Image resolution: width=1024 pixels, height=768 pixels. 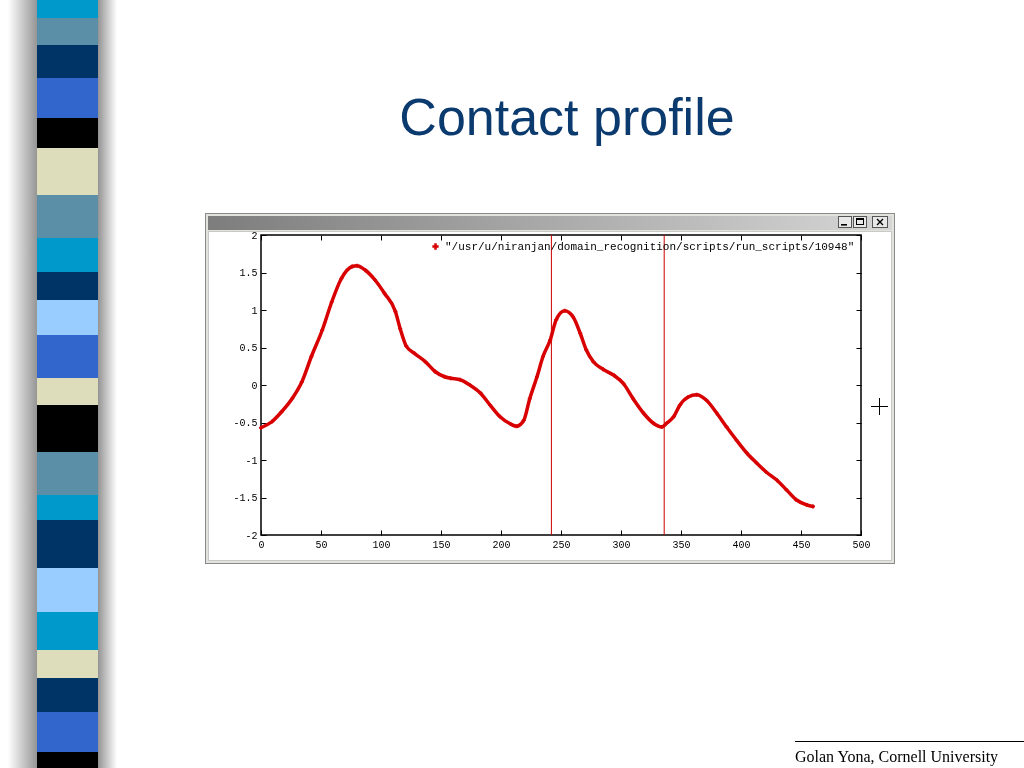 I want to click on chart-title: Contact profile, so click(x=567, y=117).